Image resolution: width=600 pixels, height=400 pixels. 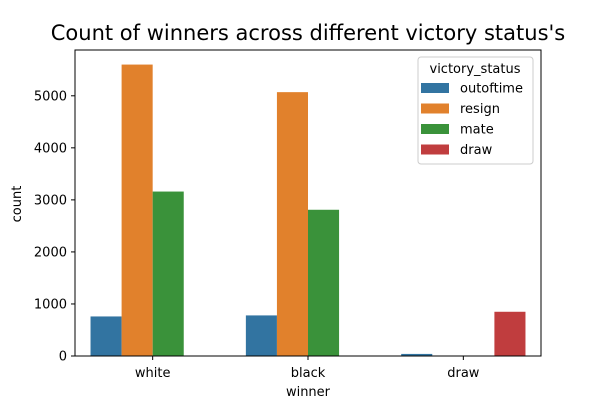 What do you see at coordinates (475, 69) in the screenshot?
I see `legend-title: victory_status` at bounding box center [475, 69].